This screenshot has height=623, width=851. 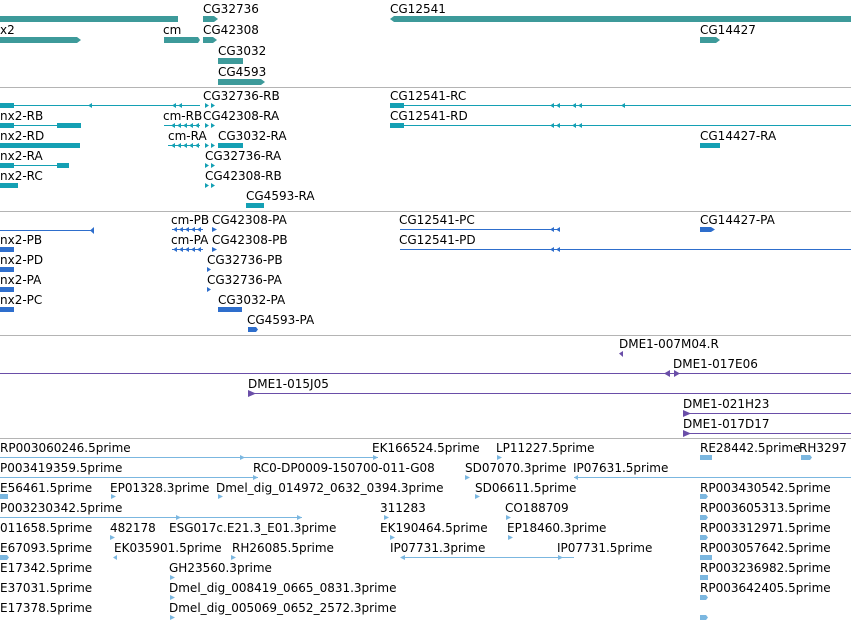 What do you see at coordinates (46, 588) in the screenshot?
I see `est-label: E37031.5prime` at bounding box center [46, 588].